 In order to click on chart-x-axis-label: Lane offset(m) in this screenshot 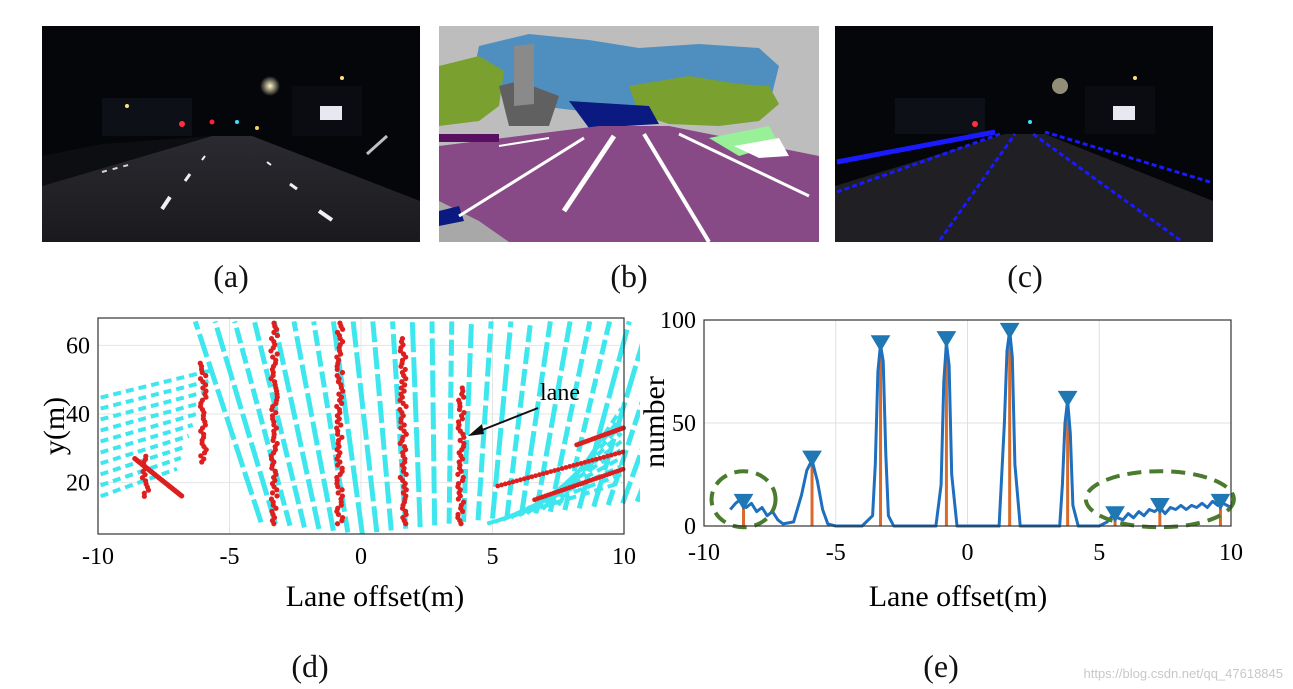, I will do `click(958, 596)`.